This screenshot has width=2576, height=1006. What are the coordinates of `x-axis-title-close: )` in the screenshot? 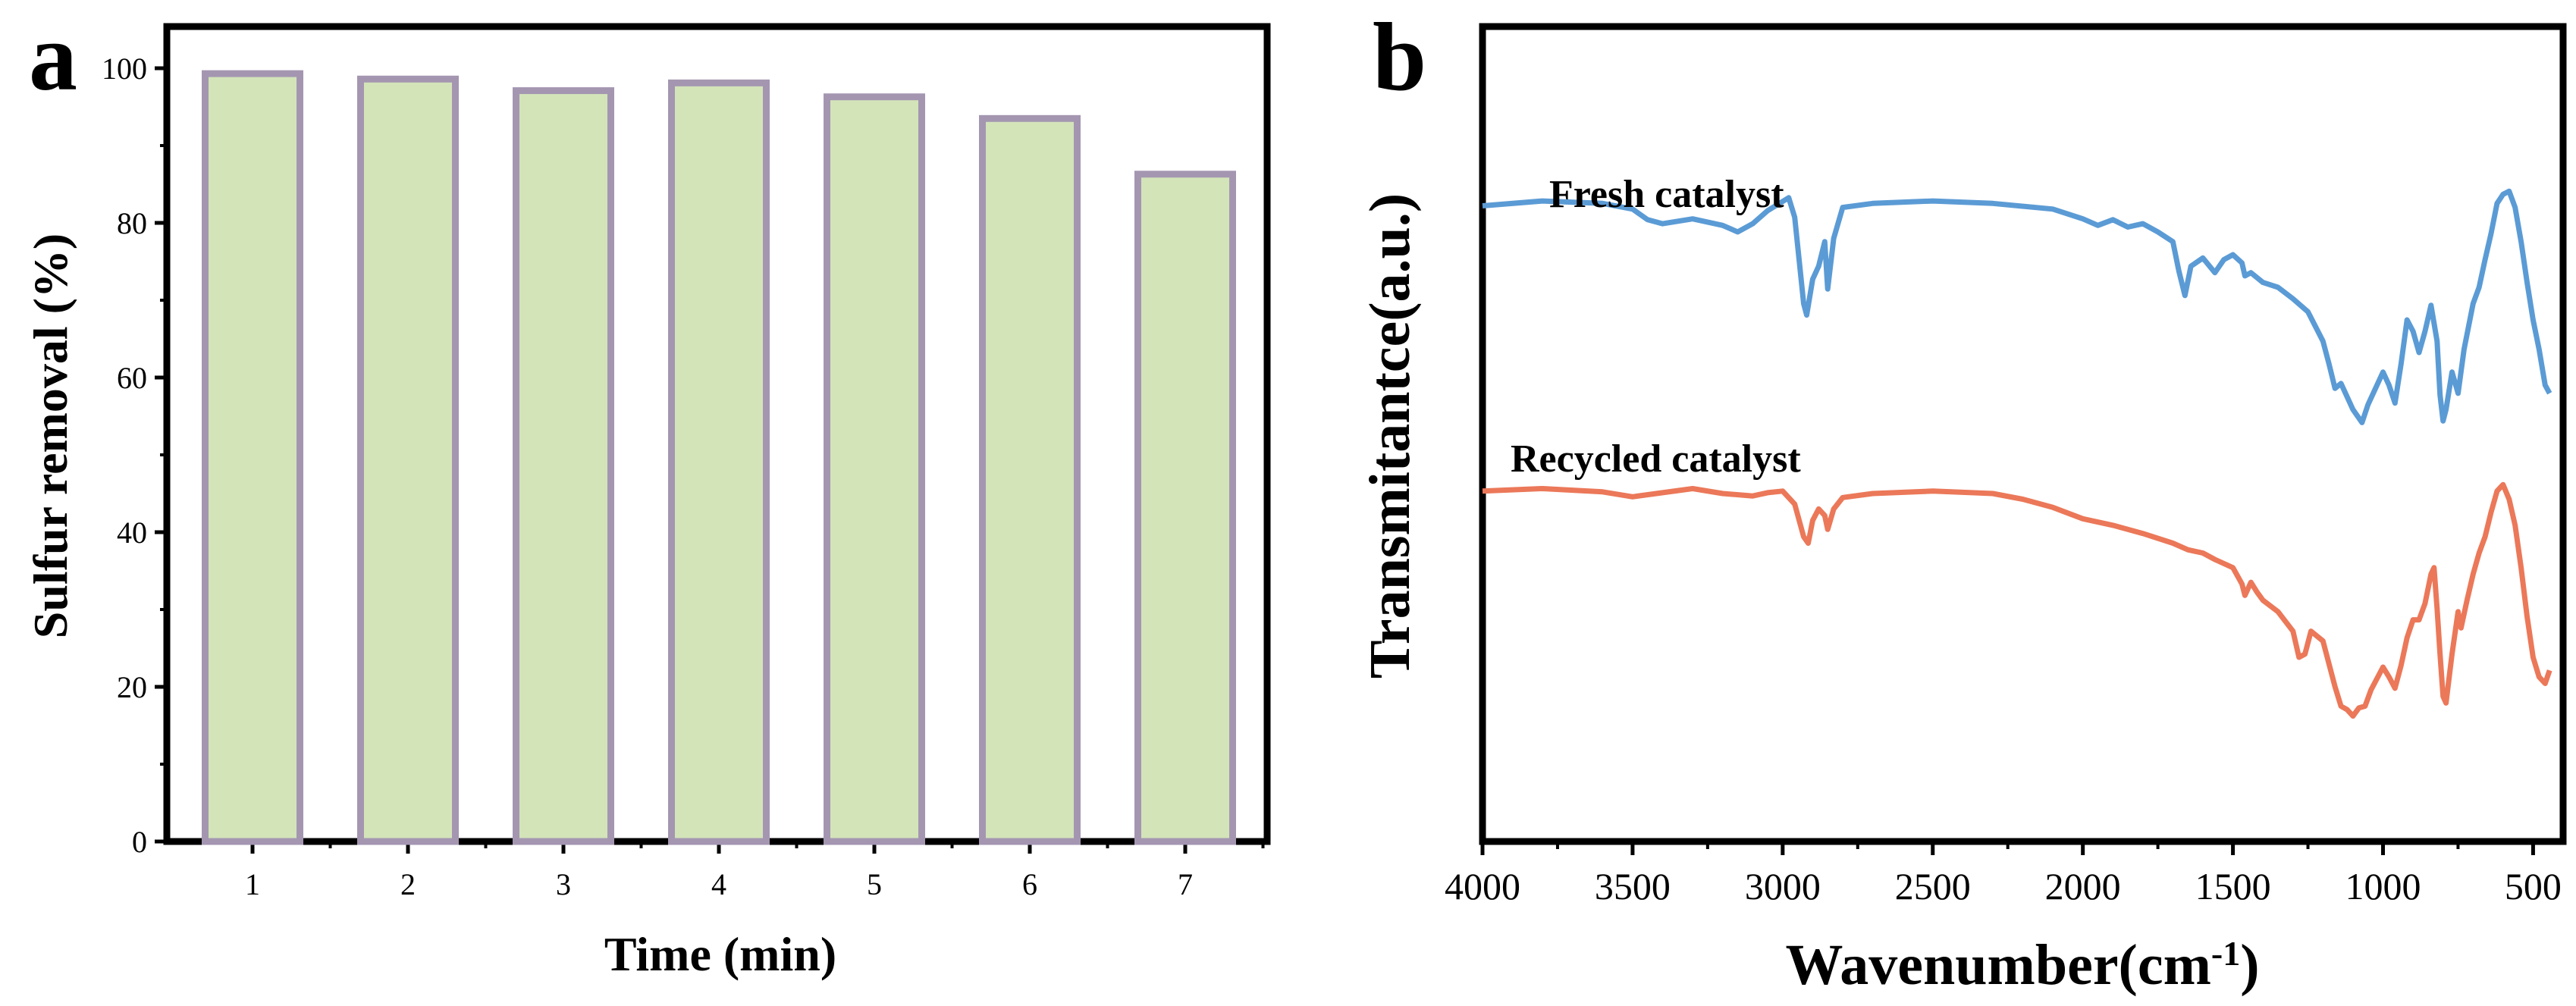 It's located at (2249, 965).